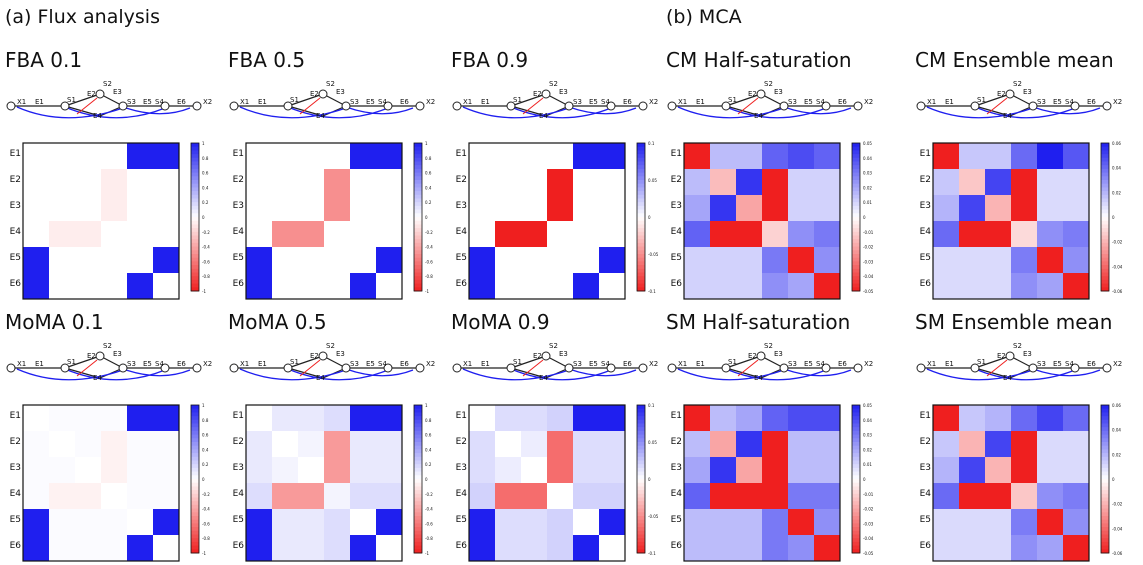 Image resolution: width=1143 pixels, height=565 pixels. Describe the element at coordinates (676, 442) in the screenshot. I see `row-label: E2` at that location.